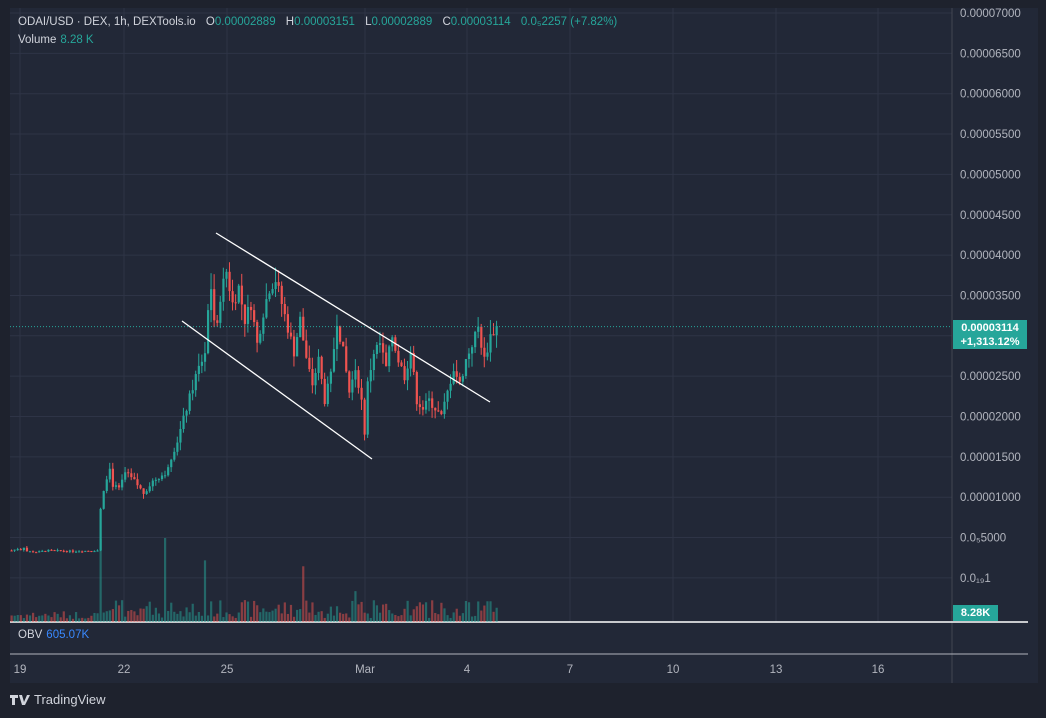 This screenshot has width=1046, height=718. Describe the element at coordinates (983, 539) in the screenshot. I see `y-tick-label: 0.0₅5000` at that location.